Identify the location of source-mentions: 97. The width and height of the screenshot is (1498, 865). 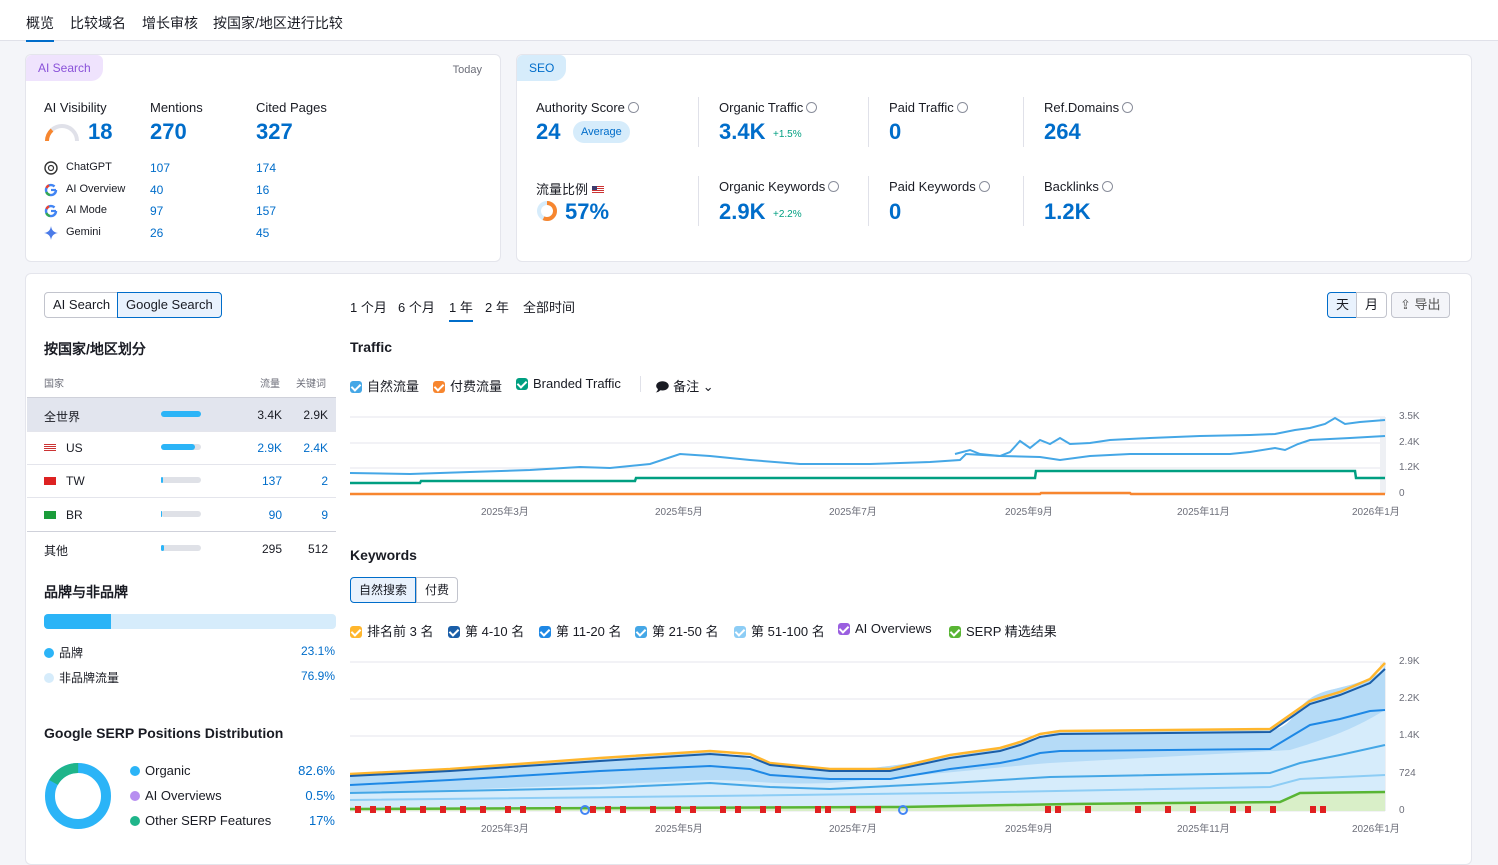
(157, 211).